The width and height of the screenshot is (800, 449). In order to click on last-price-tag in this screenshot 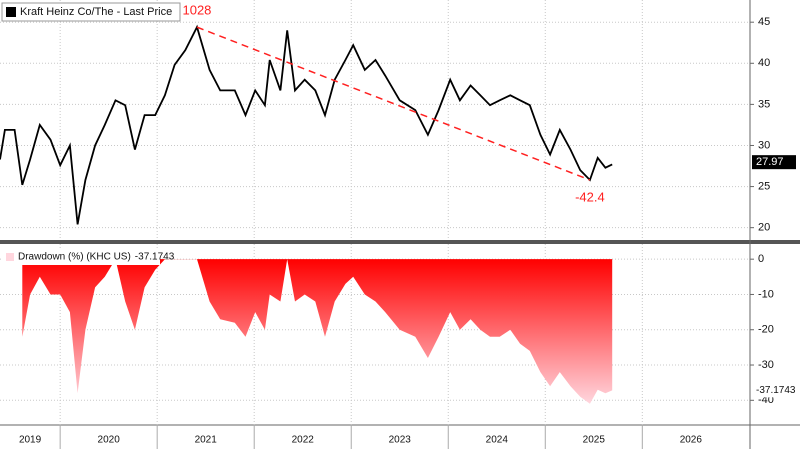, I will do `click(774, 162)`.